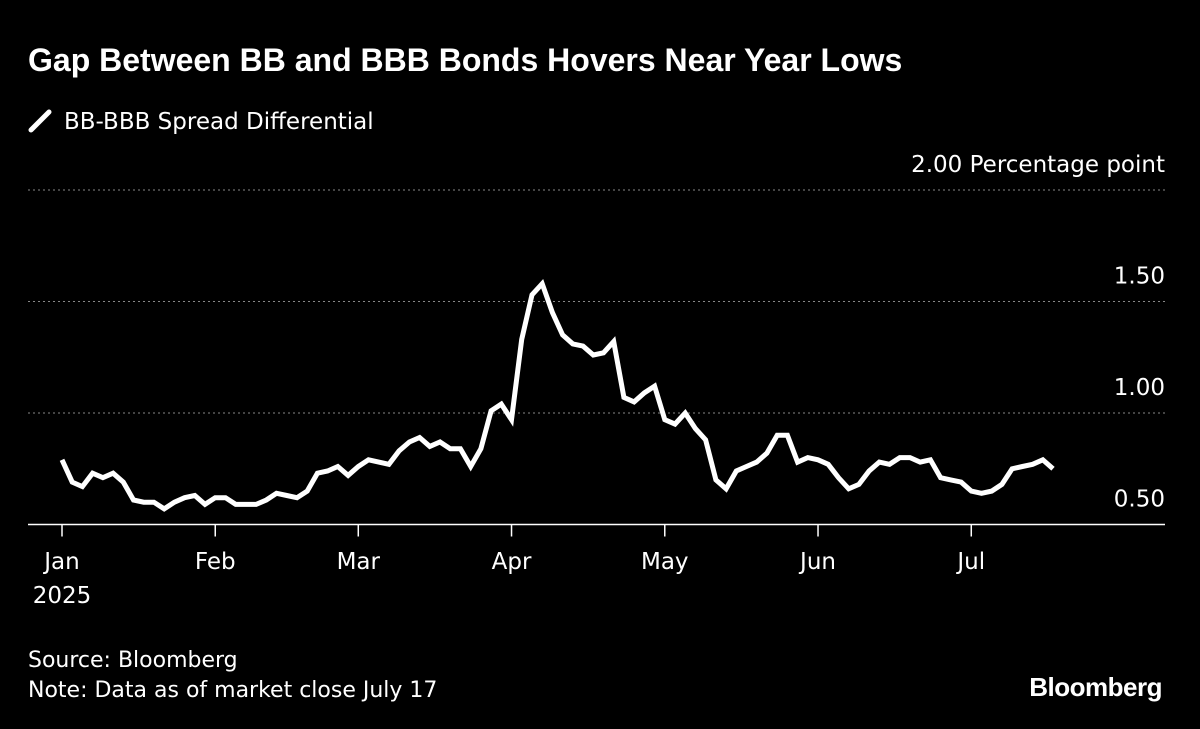  I want to click on x-tick-label: Feb, so click(215, 562).